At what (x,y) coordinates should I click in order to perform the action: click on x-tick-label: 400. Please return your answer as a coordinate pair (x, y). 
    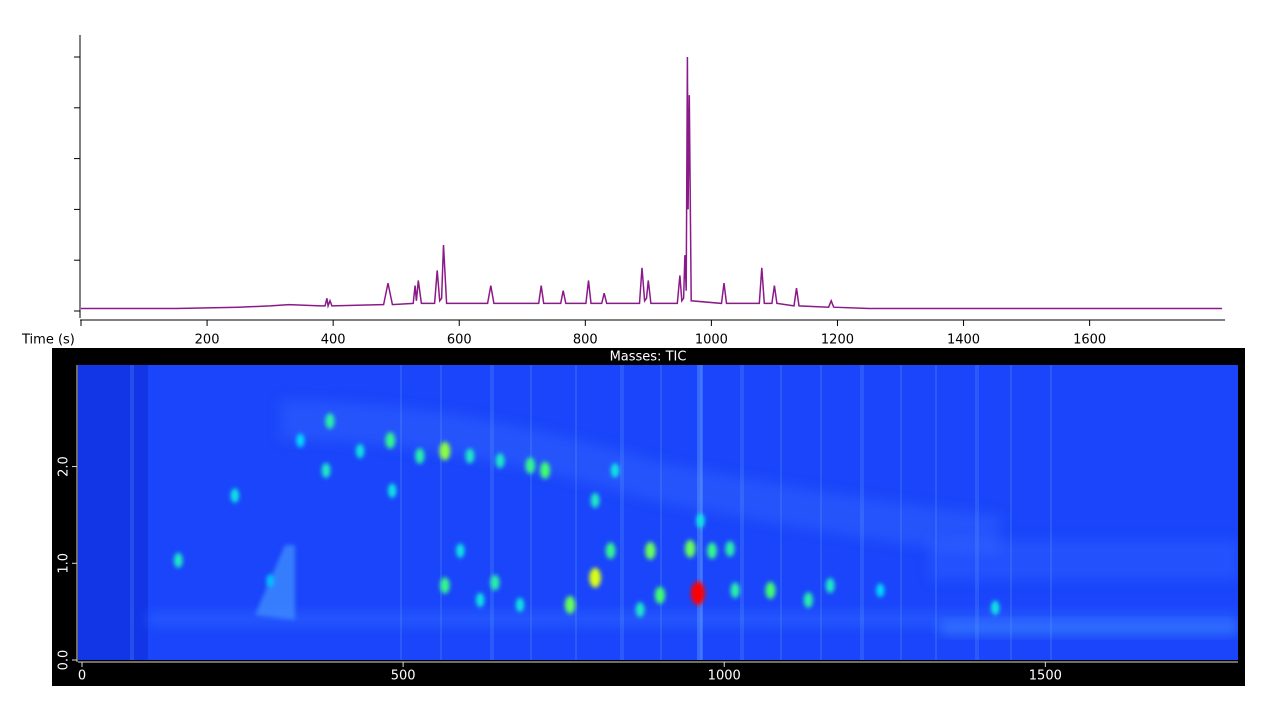
    Looking at the image, I should click on (333, 340).